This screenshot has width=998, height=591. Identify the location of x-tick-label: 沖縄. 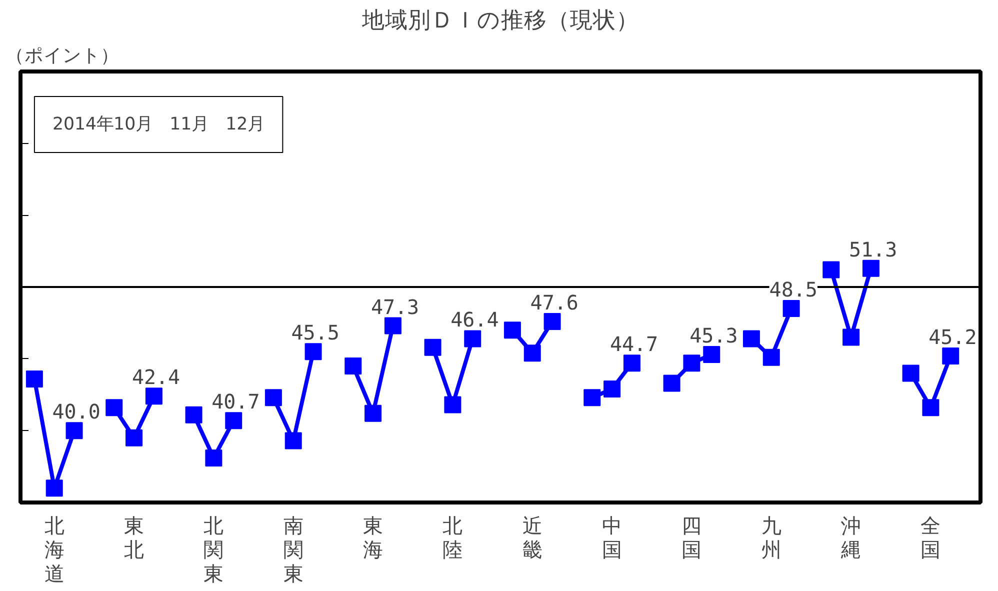
(851, 538).